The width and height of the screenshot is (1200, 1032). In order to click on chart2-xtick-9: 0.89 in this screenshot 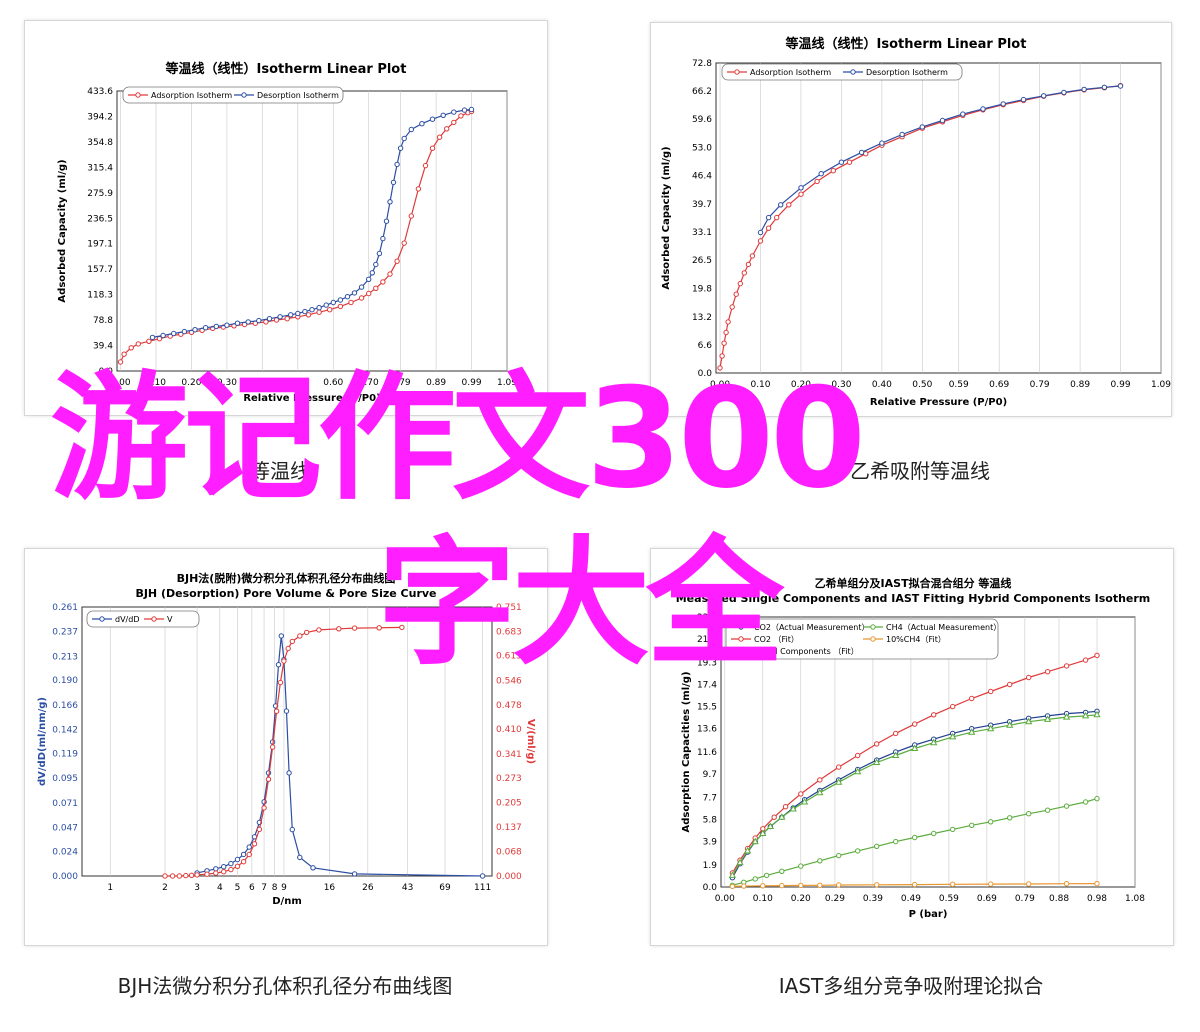, I will do `click(1080, 385)`.